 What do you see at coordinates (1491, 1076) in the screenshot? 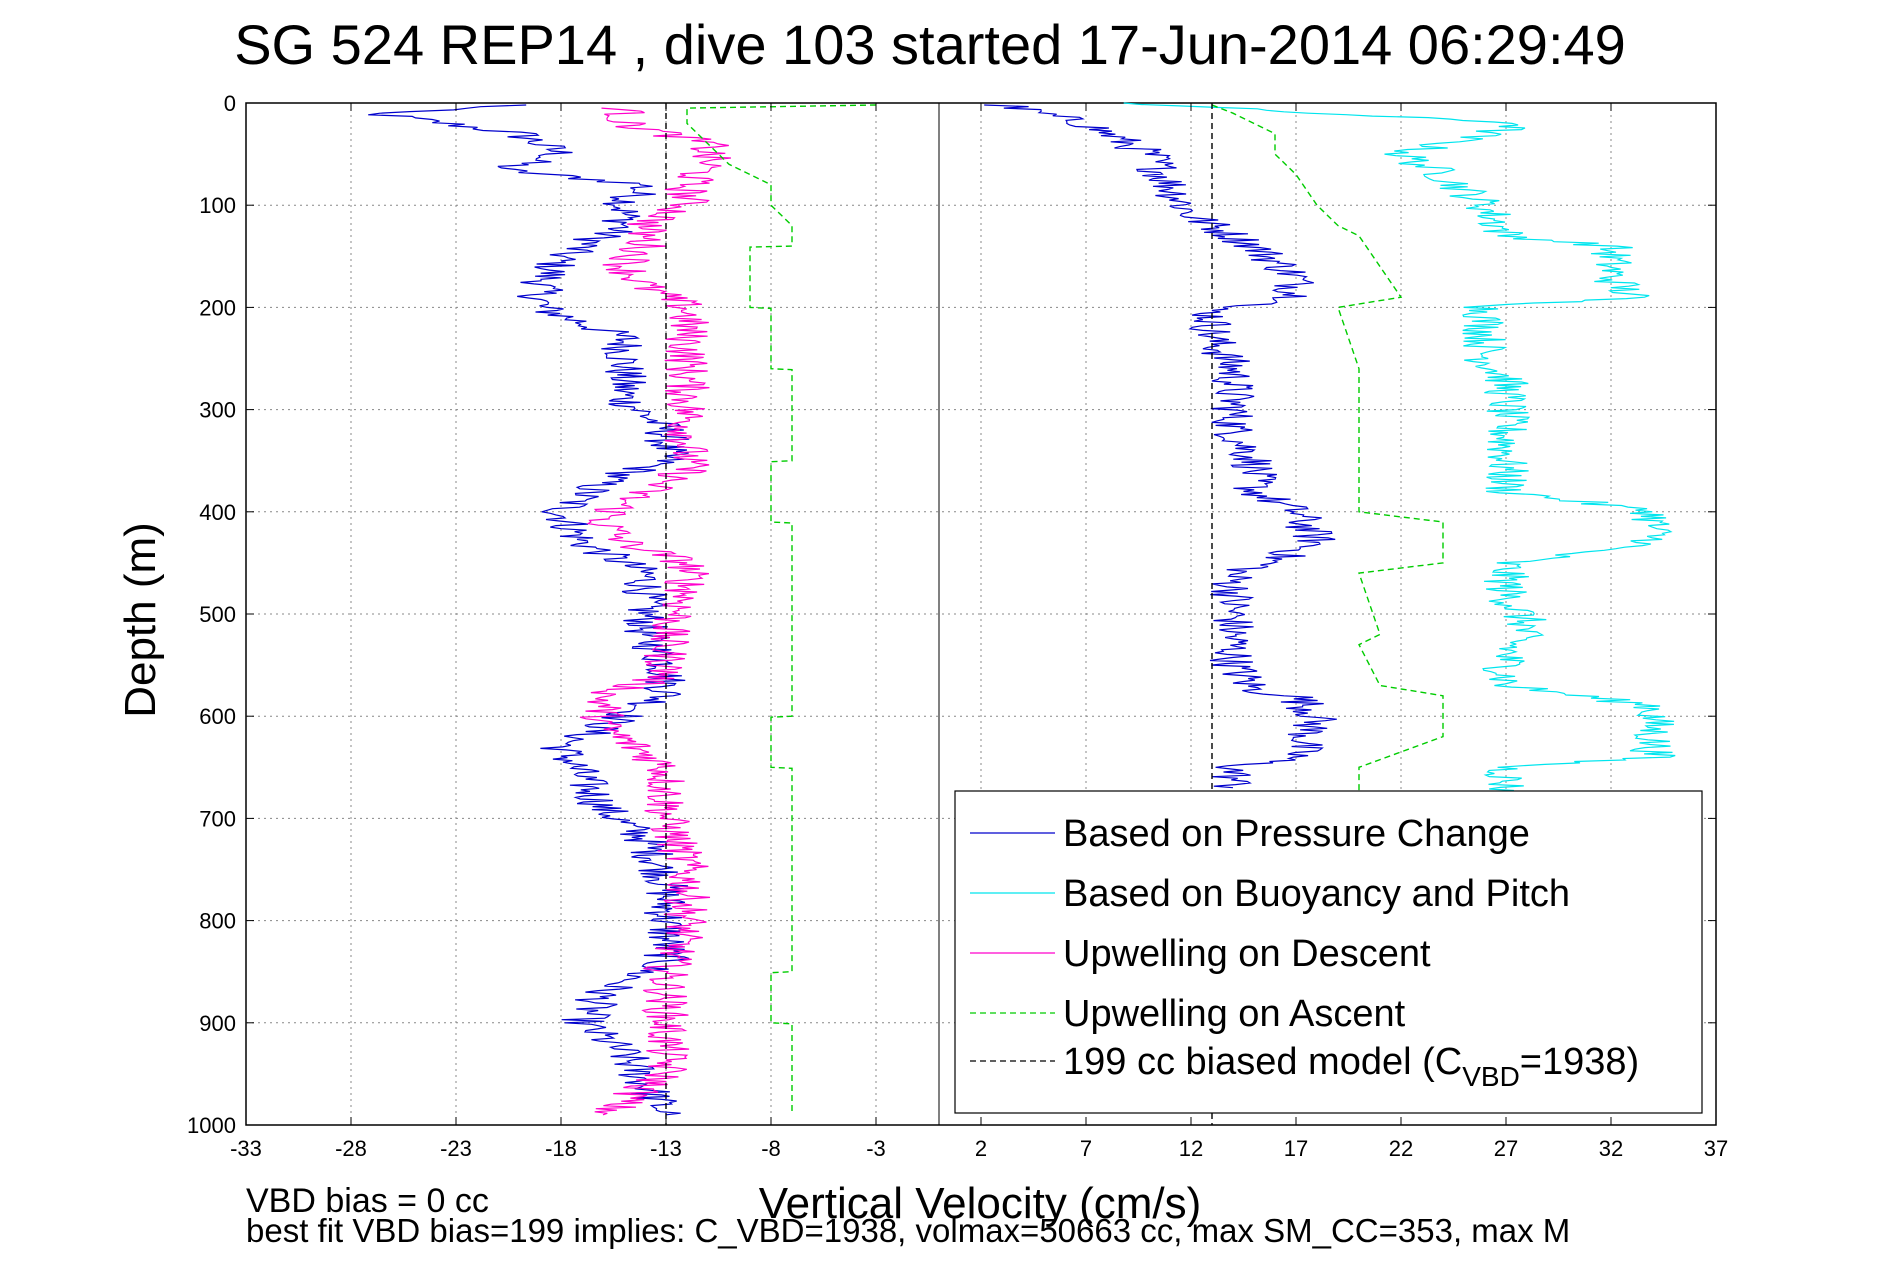
I see `legend-entry-label-subscript: VBD` at bounding box center [1491, 1076].